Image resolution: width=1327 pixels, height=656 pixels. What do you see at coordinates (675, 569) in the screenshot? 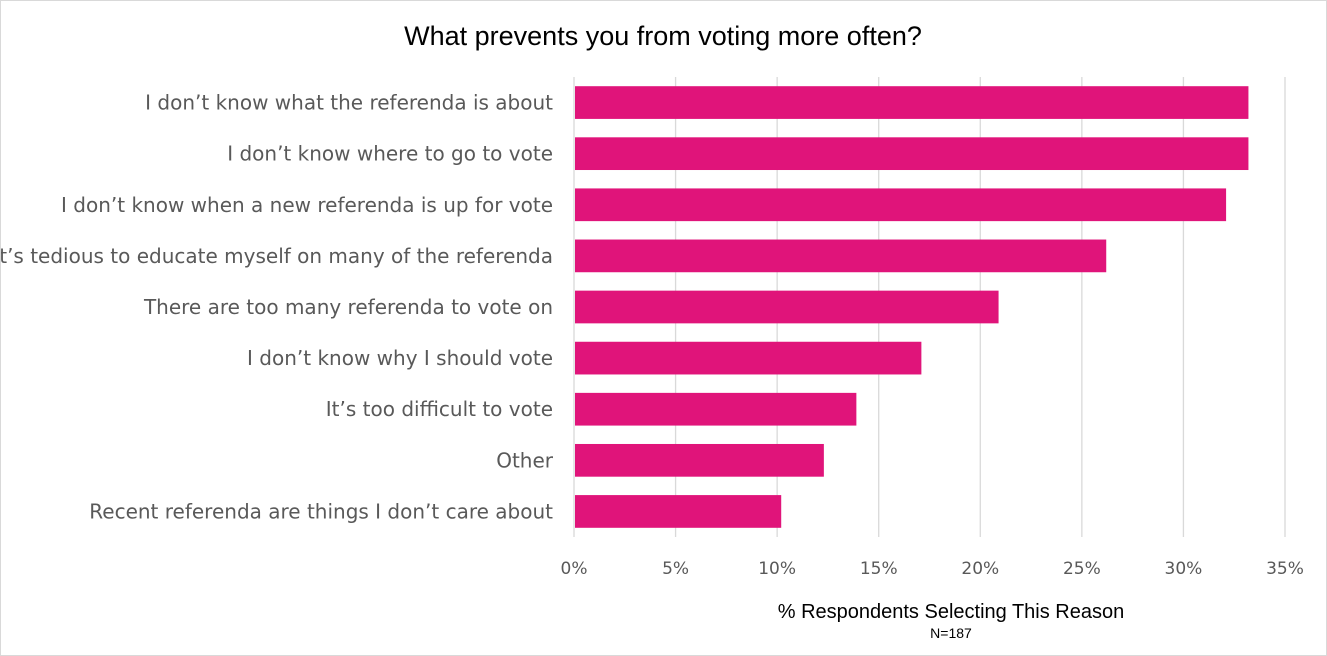
I see `x-tick-label: 5%` at bounding box center [675, 569].